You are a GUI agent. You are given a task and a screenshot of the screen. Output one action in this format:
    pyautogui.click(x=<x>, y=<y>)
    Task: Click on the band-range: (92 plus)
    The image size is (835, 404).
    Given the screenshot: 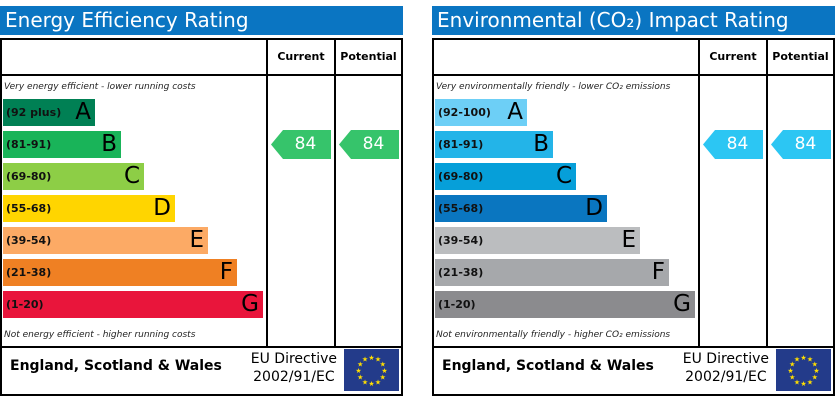 What is the action you would take?
    pyautogui.click(x=34, y=112)
    